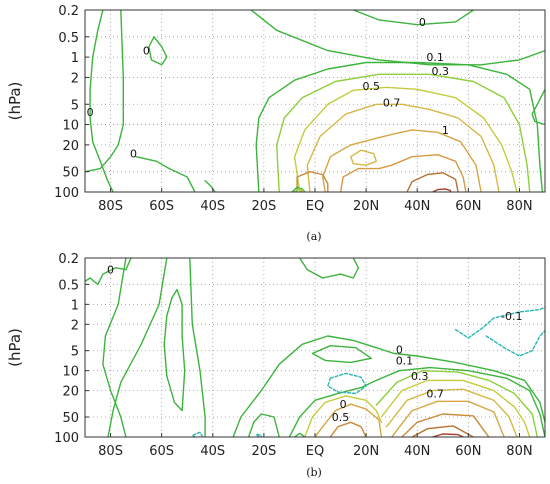 This screenshot has height=484, width=550. I want to click on panel-caption: (b), so click(314, 472).